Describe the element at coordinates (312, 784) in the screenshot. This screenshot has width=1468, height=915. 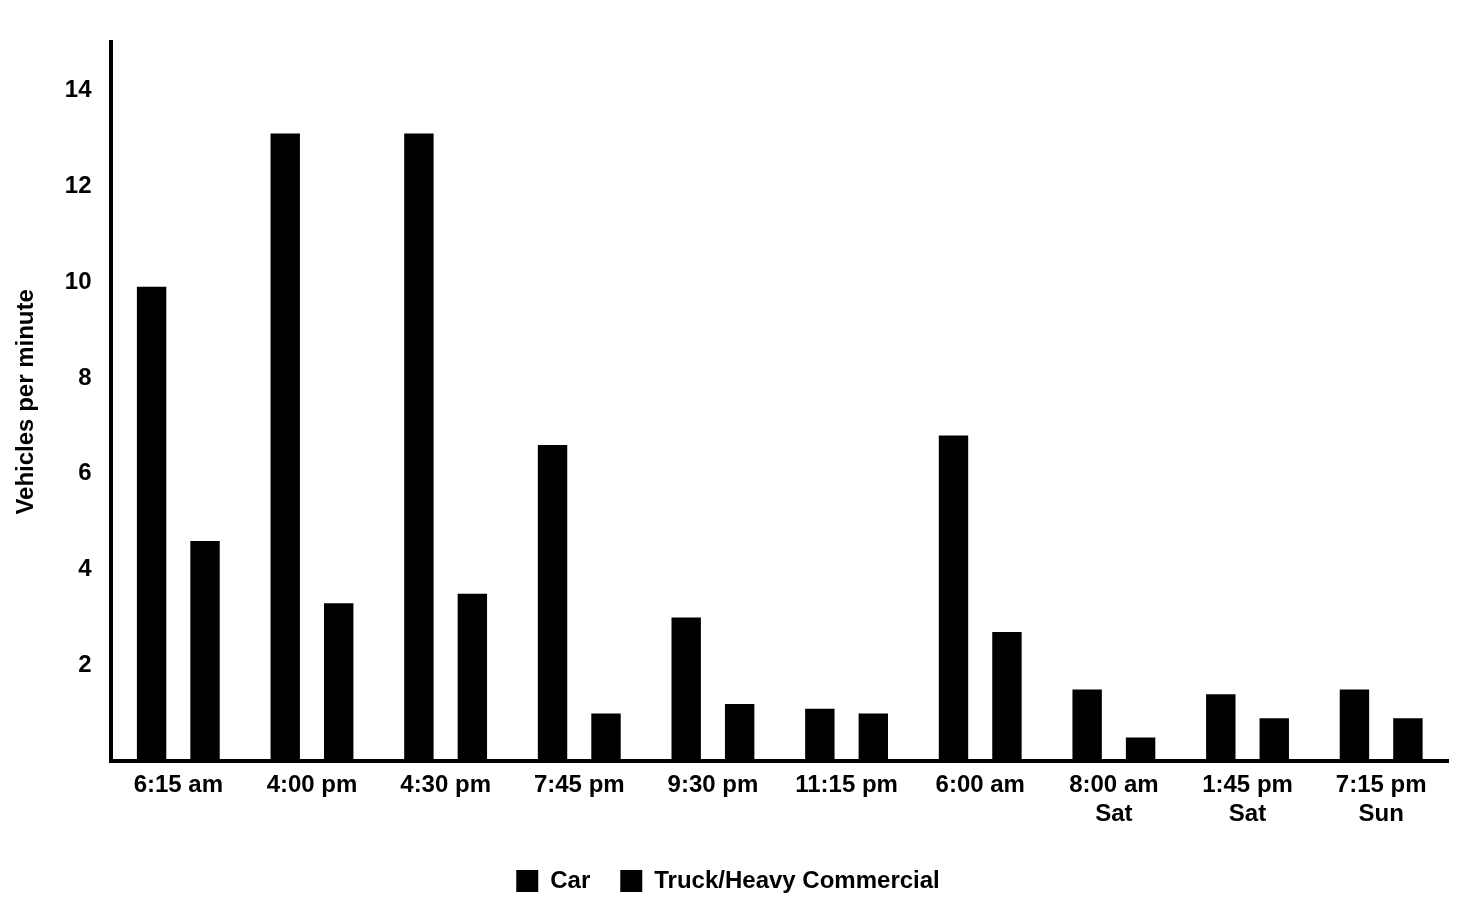
I see `x-tick-label: 4:00 pm` at that location.